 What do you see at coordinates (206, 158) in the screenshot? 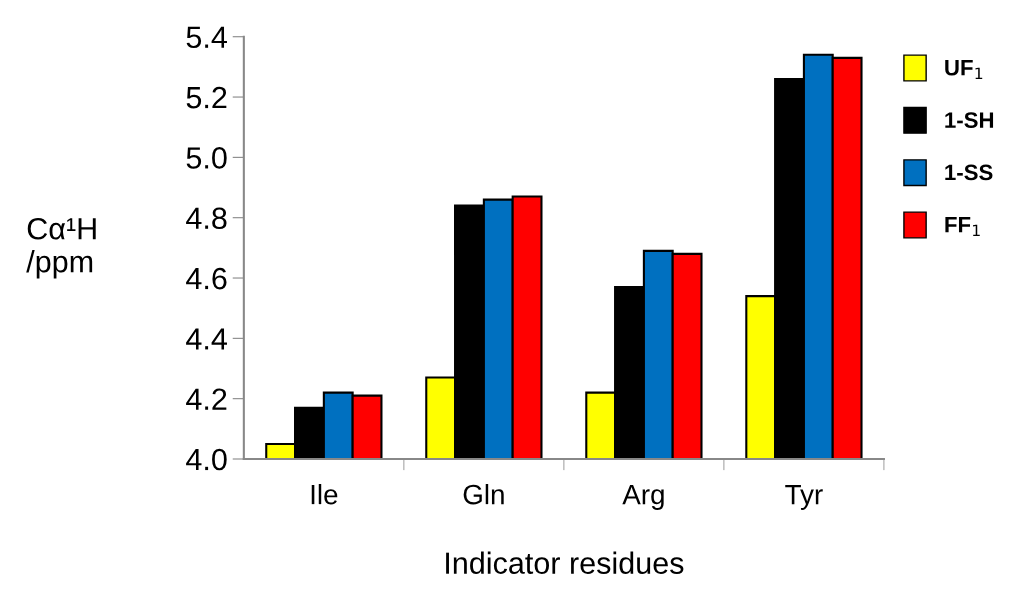
I see `y-tick-label: 5.0` at bounding box center [206, 158].